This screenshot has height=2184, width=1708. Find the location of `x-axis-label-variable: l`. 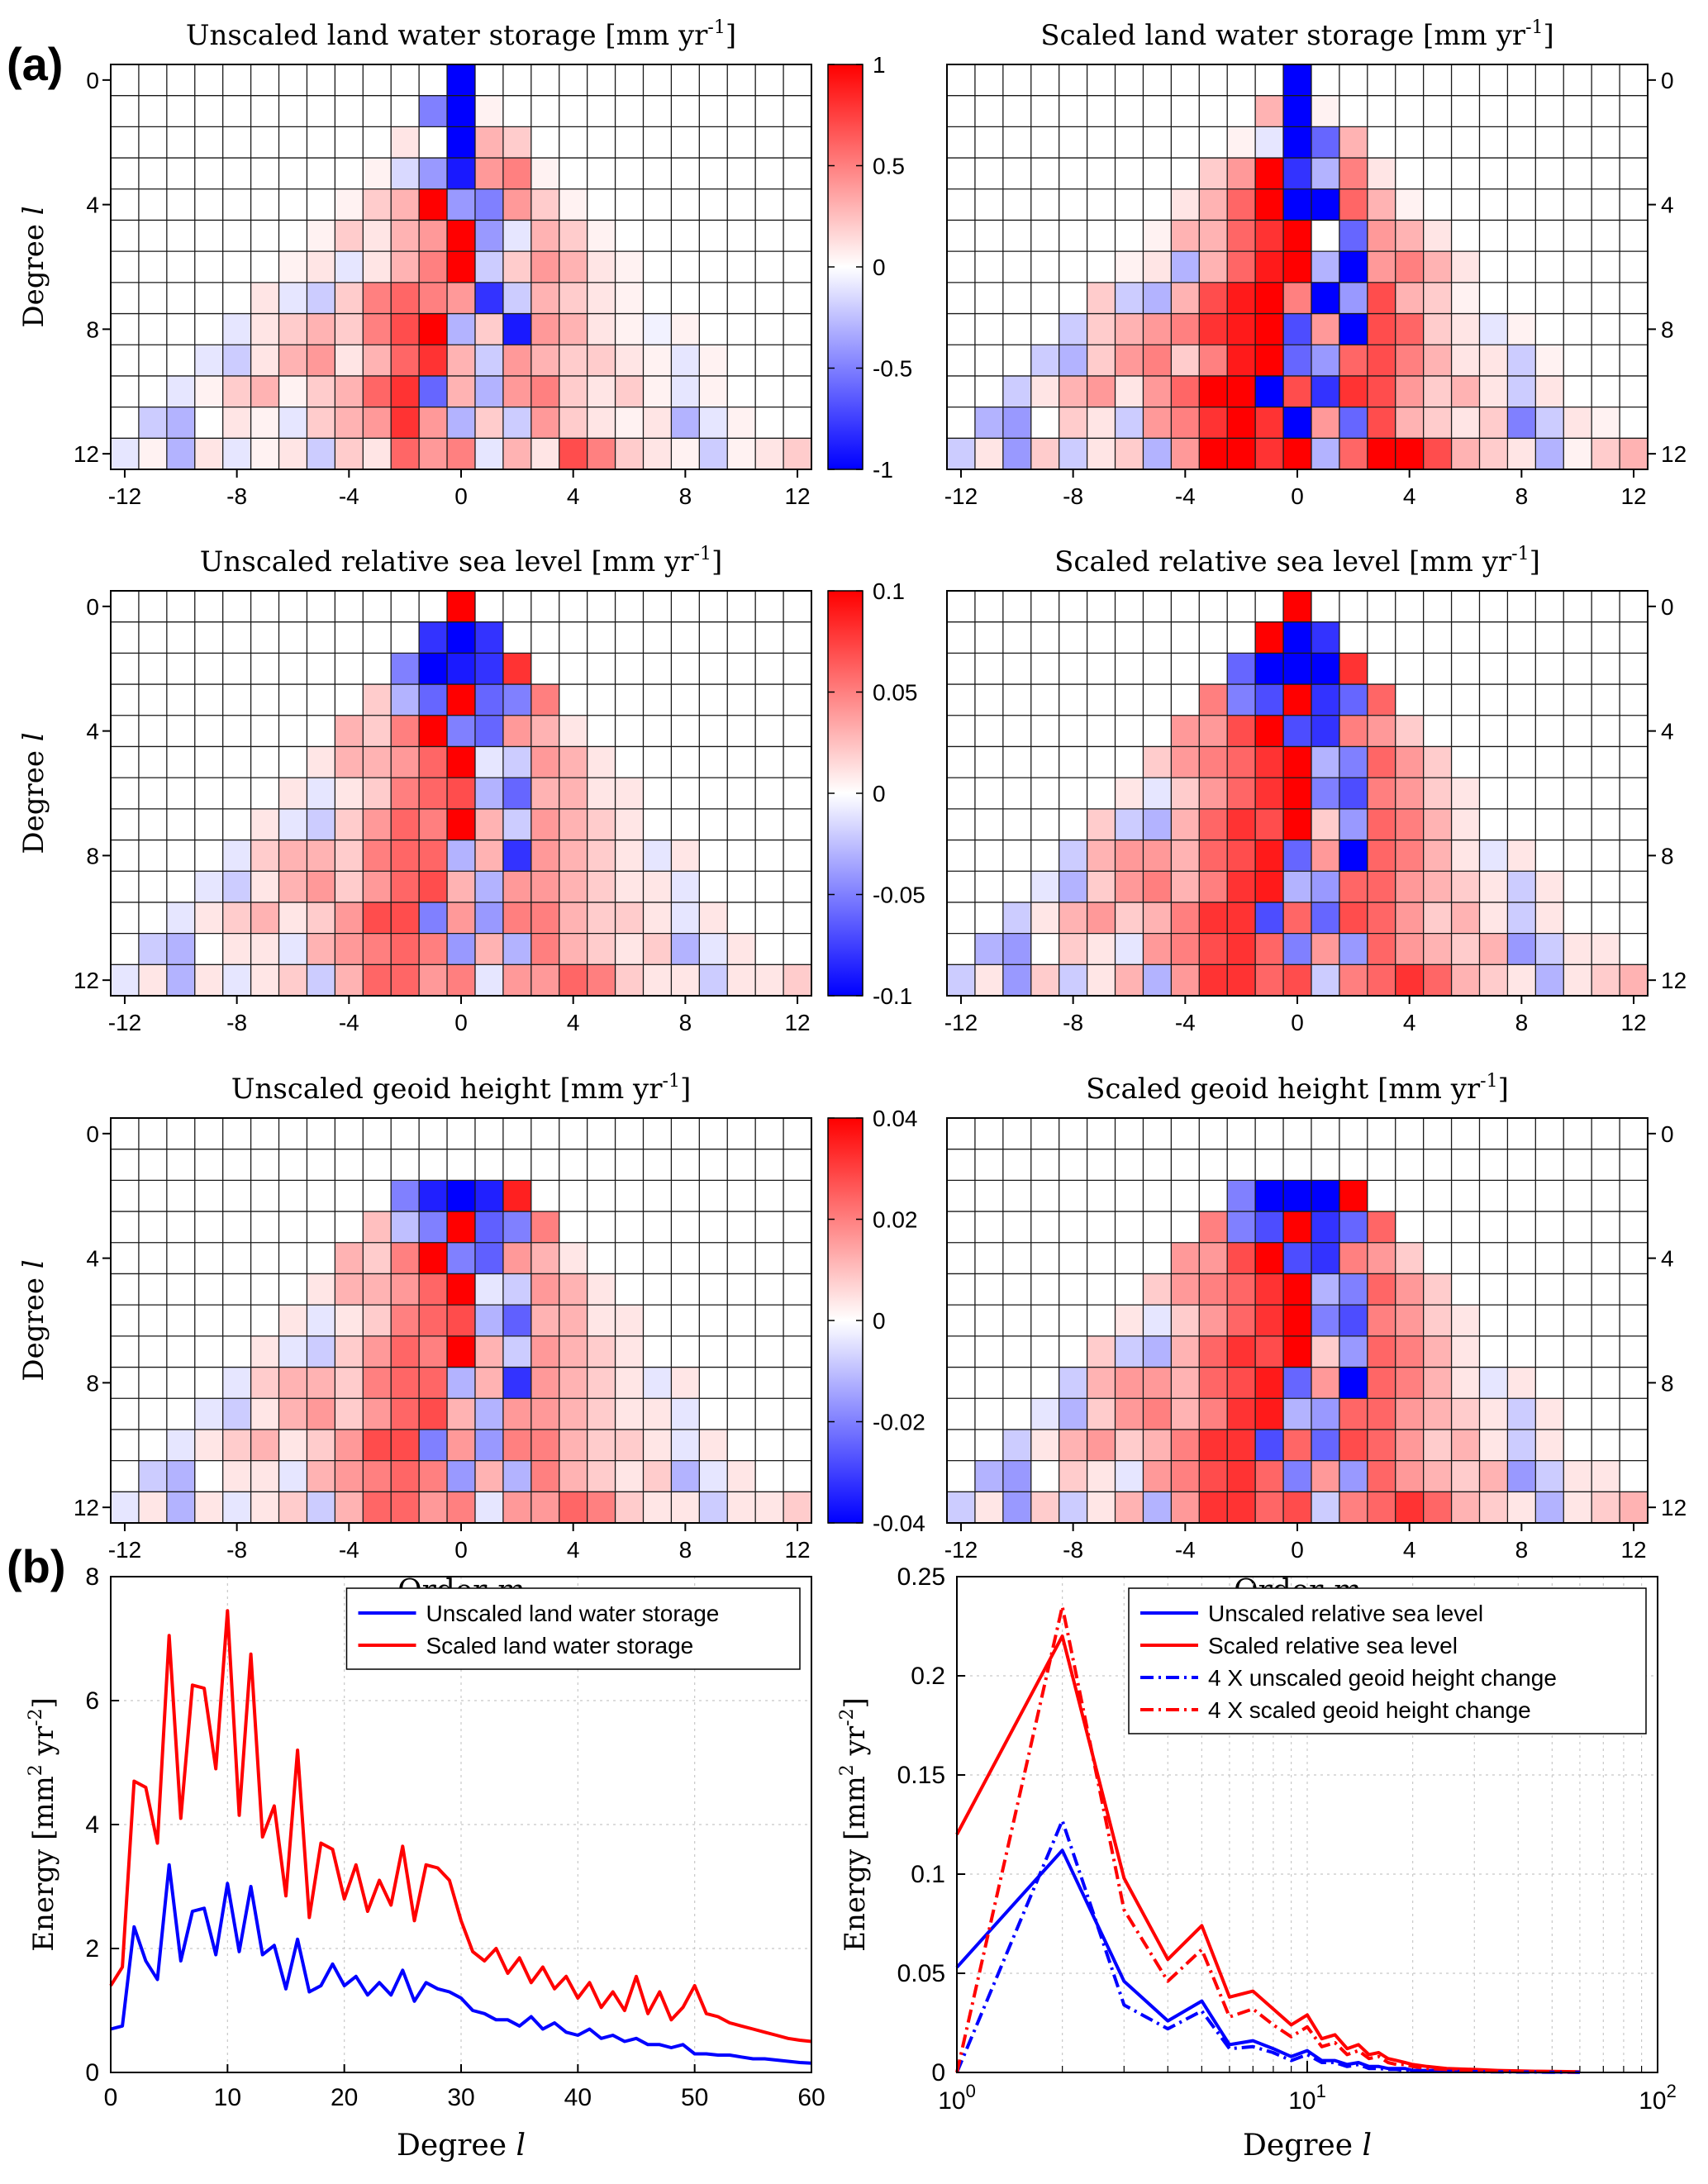

x-axis-label-variable: l is located at coordinates (1367, 2146).